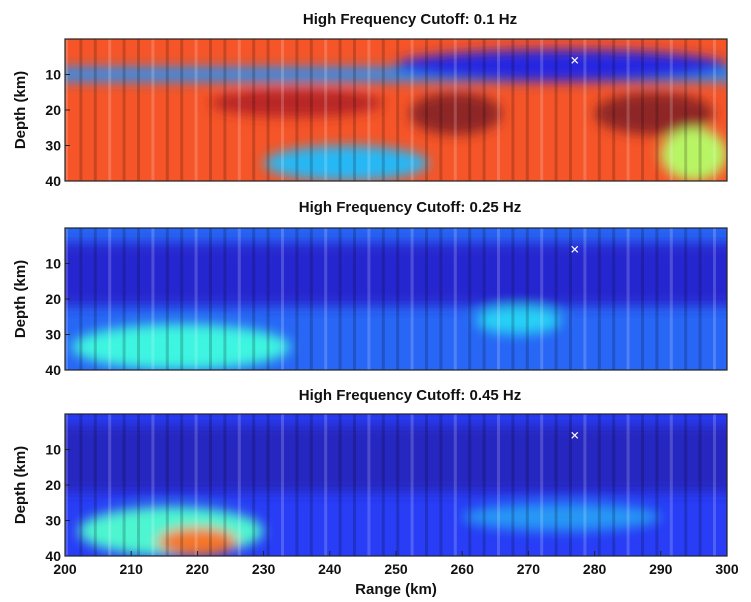 This screenshot has width=751, height=602. I want to click on x-tick-label: 290, so click(661, 569).